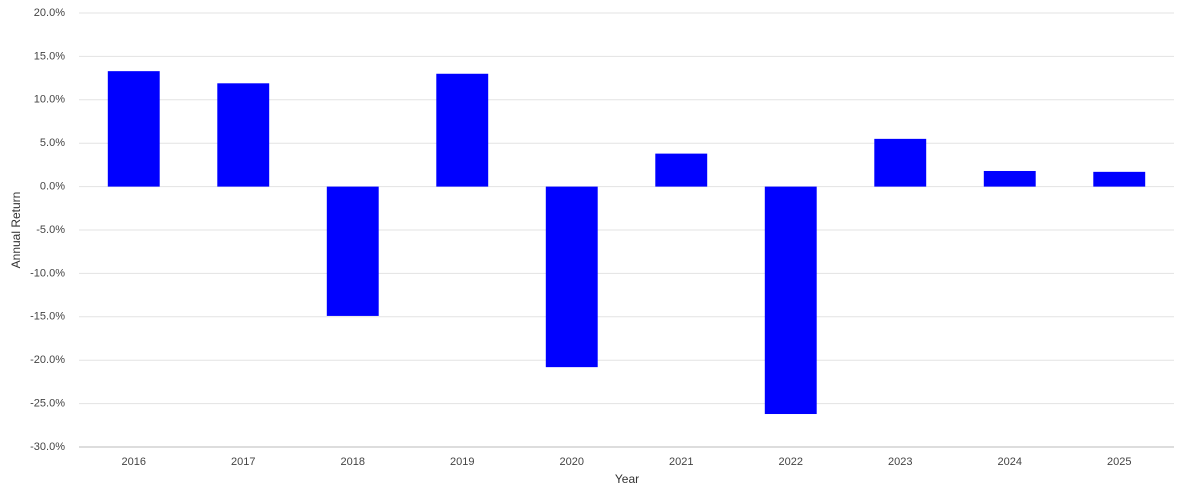  Describe the element at coordinates (16, 230) in the screenshot. I see `y-axis-title: Annual Return` at that location.